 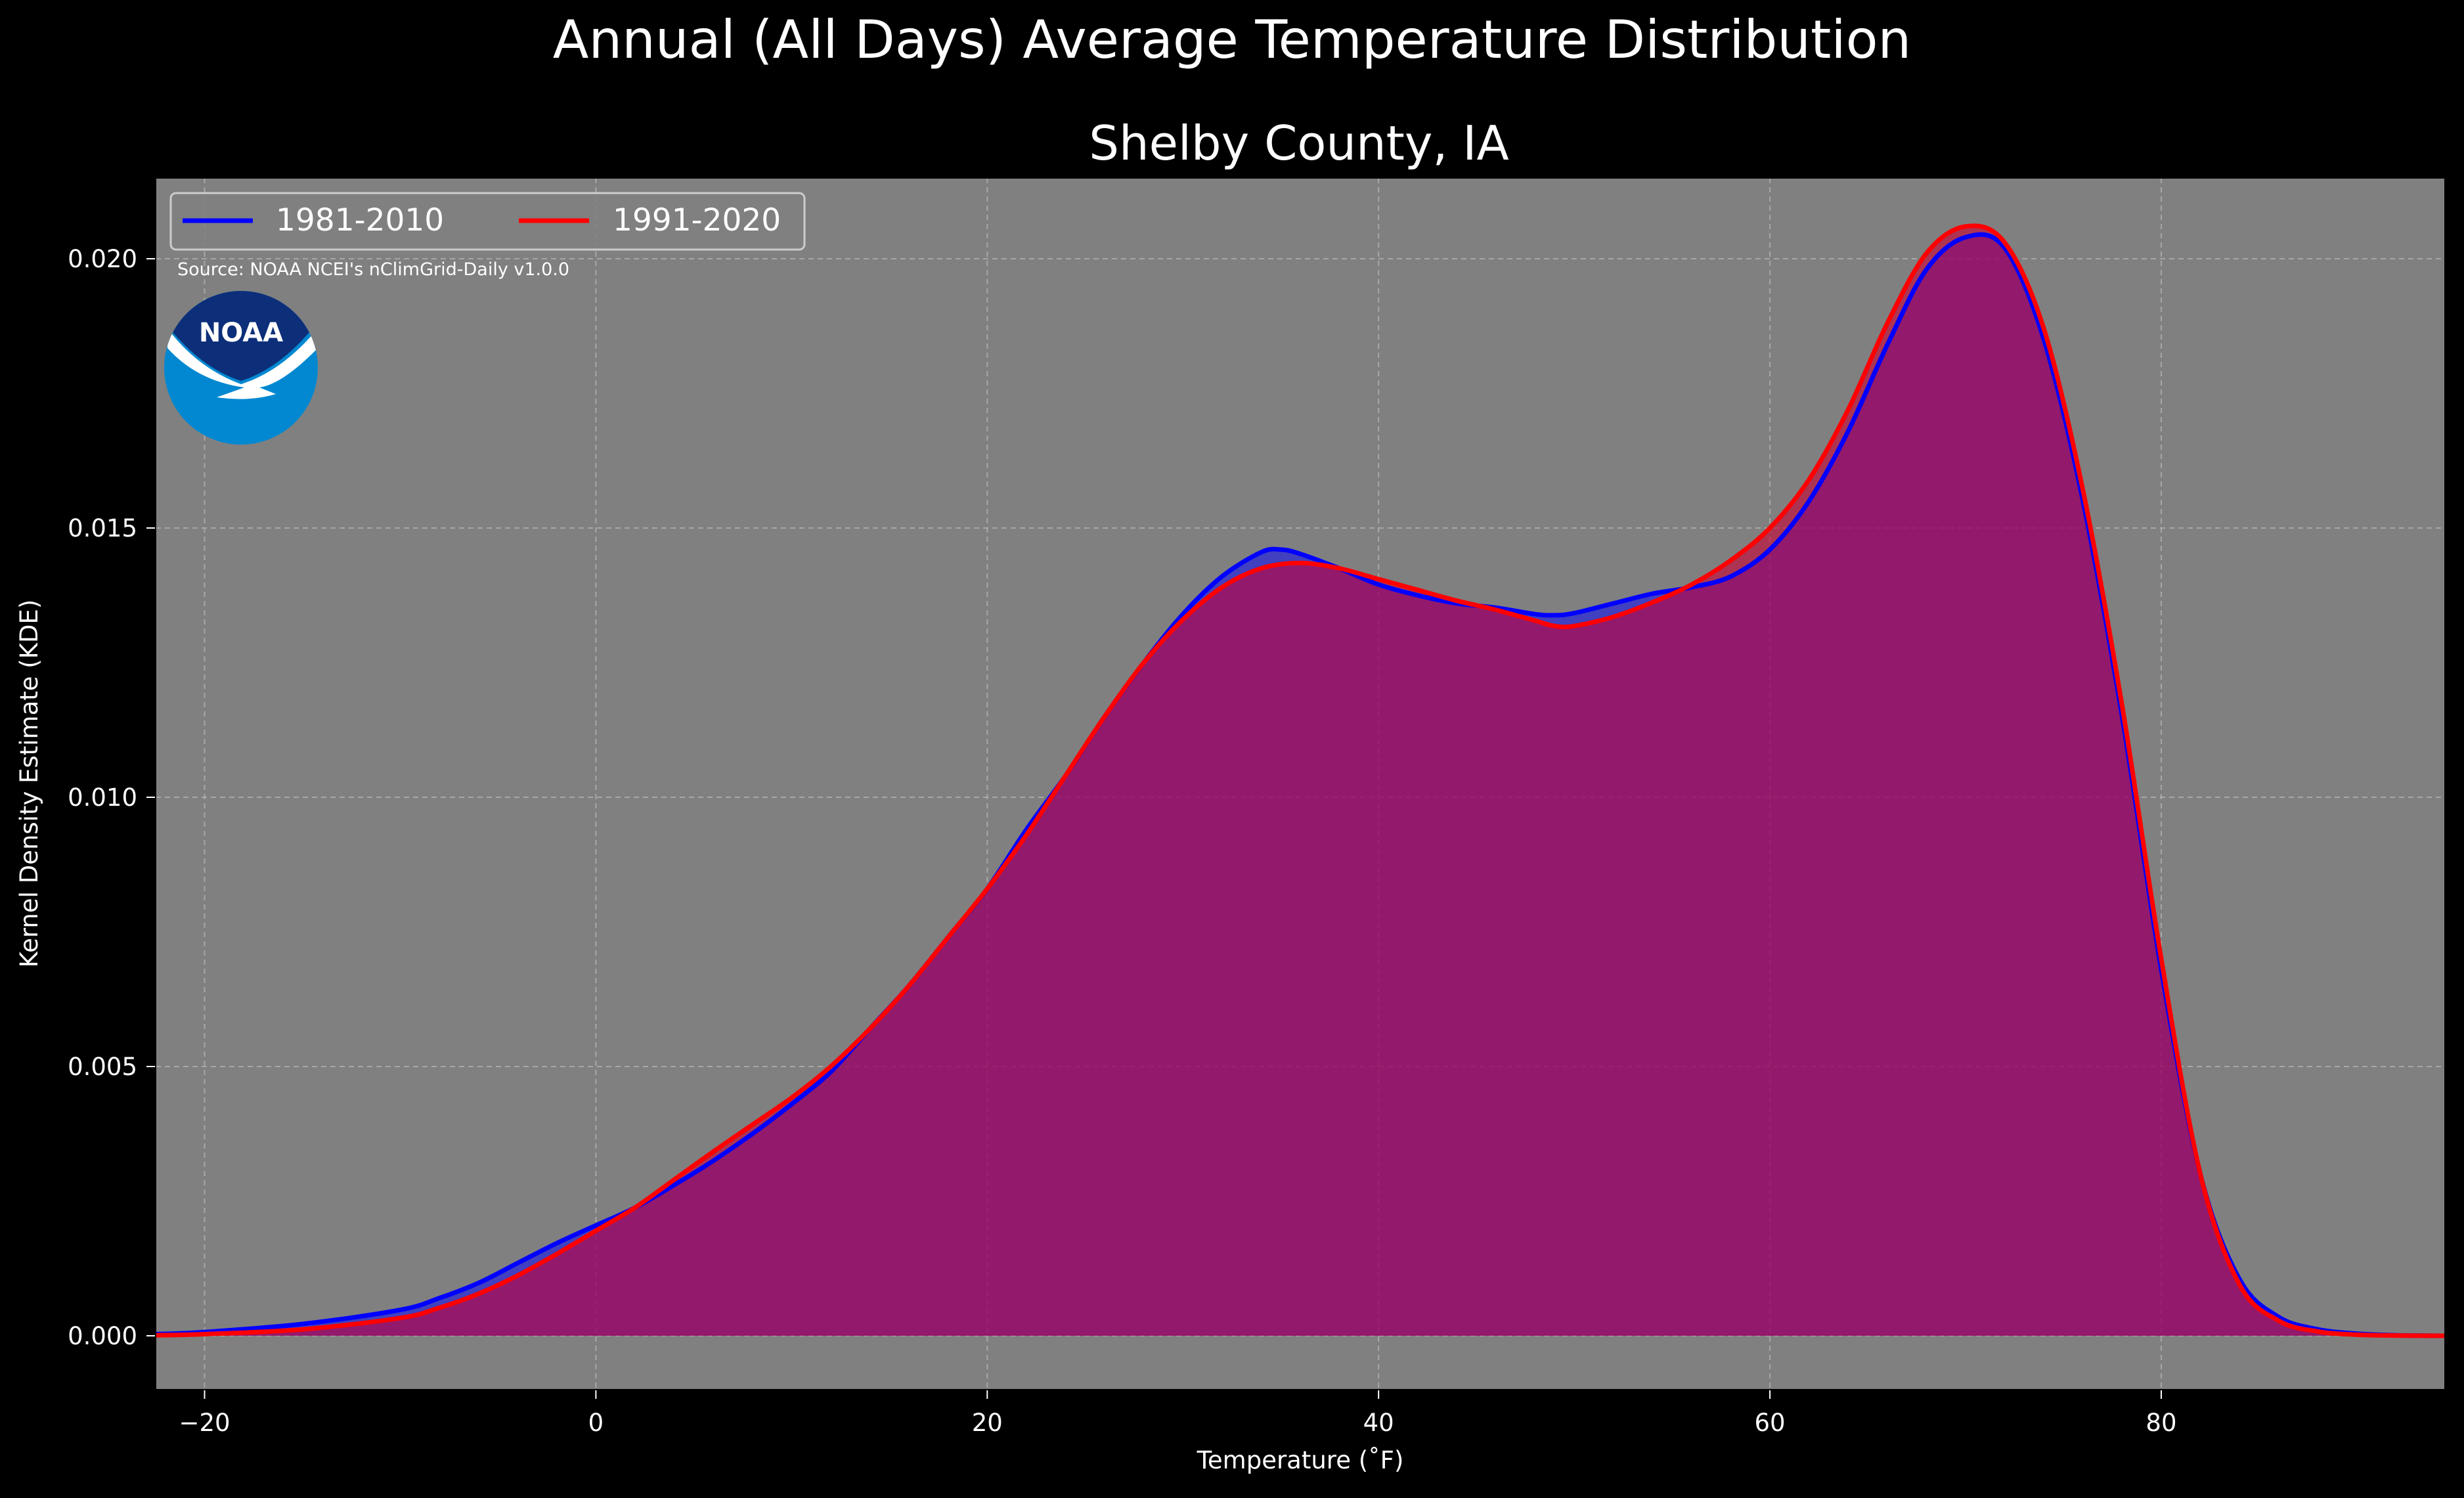 What do you see at coordinates (1299, 143) in the screenshot?
I see `chart-title: Shelby County, IA` at bounding box center [1299, 143].